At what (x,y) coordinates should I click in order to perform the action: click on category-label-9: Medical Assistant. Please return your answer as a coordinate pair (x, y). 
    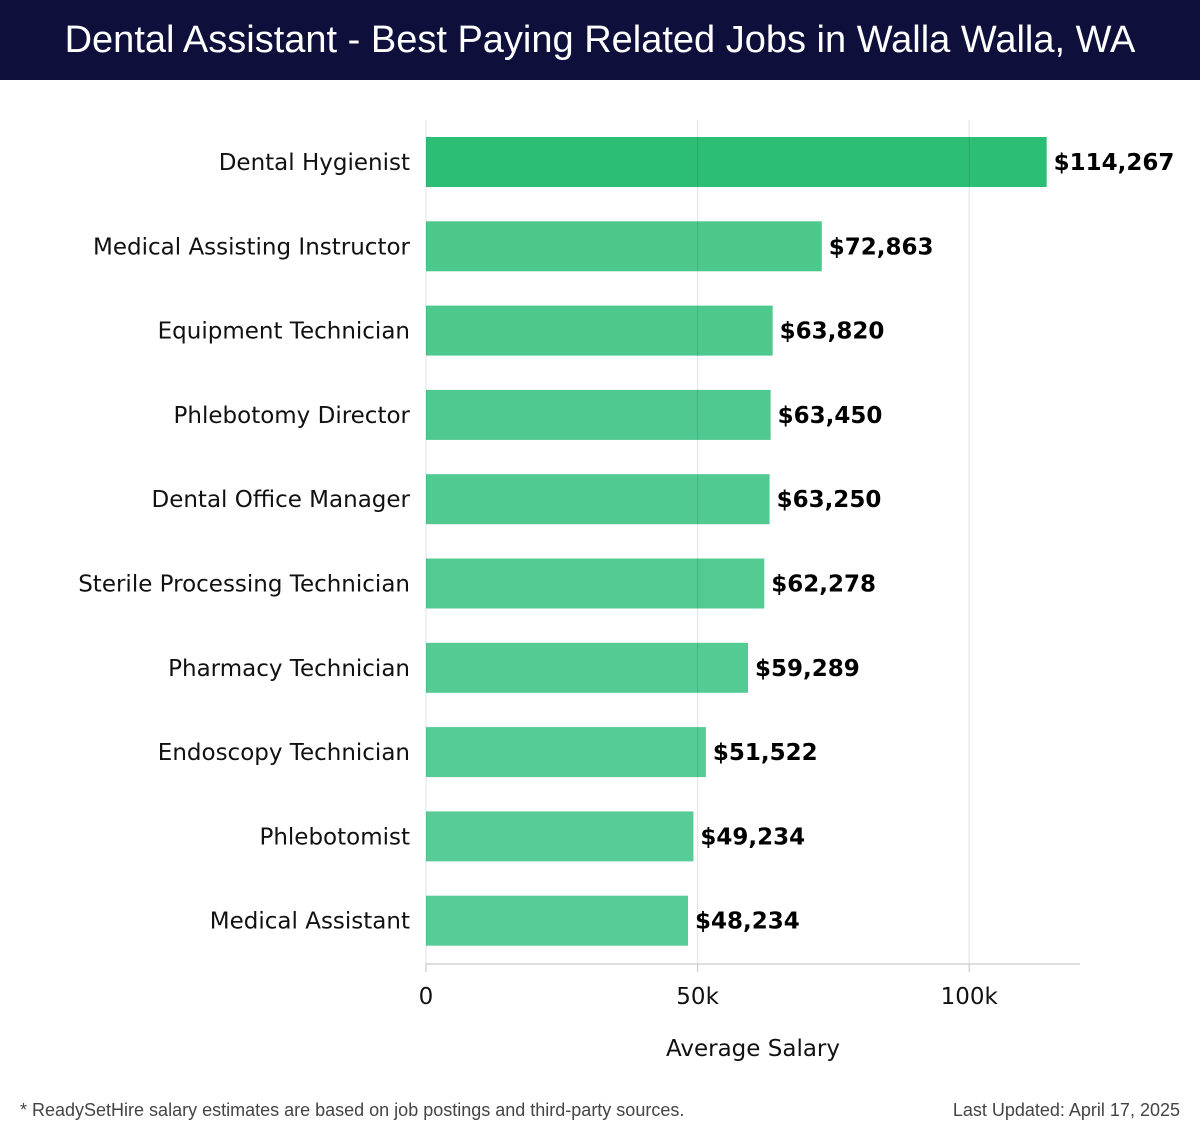
    Looking at the image, I should click on (310, 922).